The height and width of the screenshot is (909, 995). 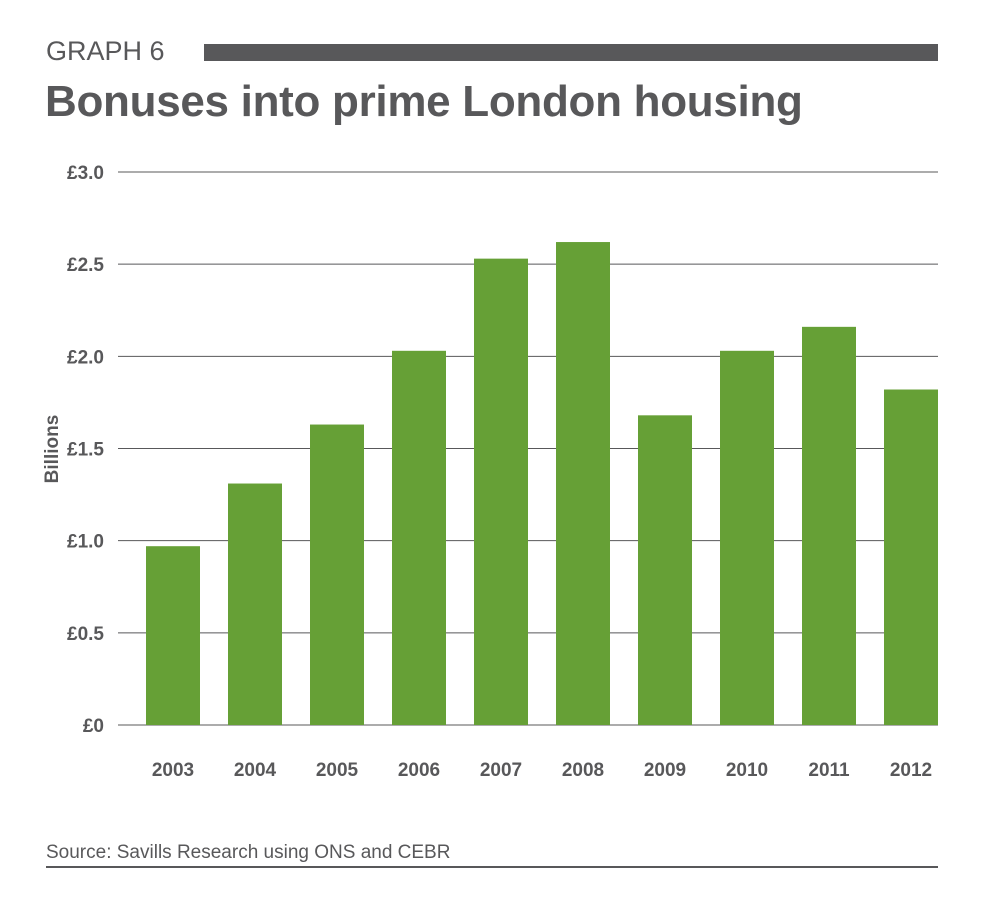 What do you see at coordinates (52, 449) in the screenshot?
I see `y-axis-label: Billions` at bounding box center [52, 449].